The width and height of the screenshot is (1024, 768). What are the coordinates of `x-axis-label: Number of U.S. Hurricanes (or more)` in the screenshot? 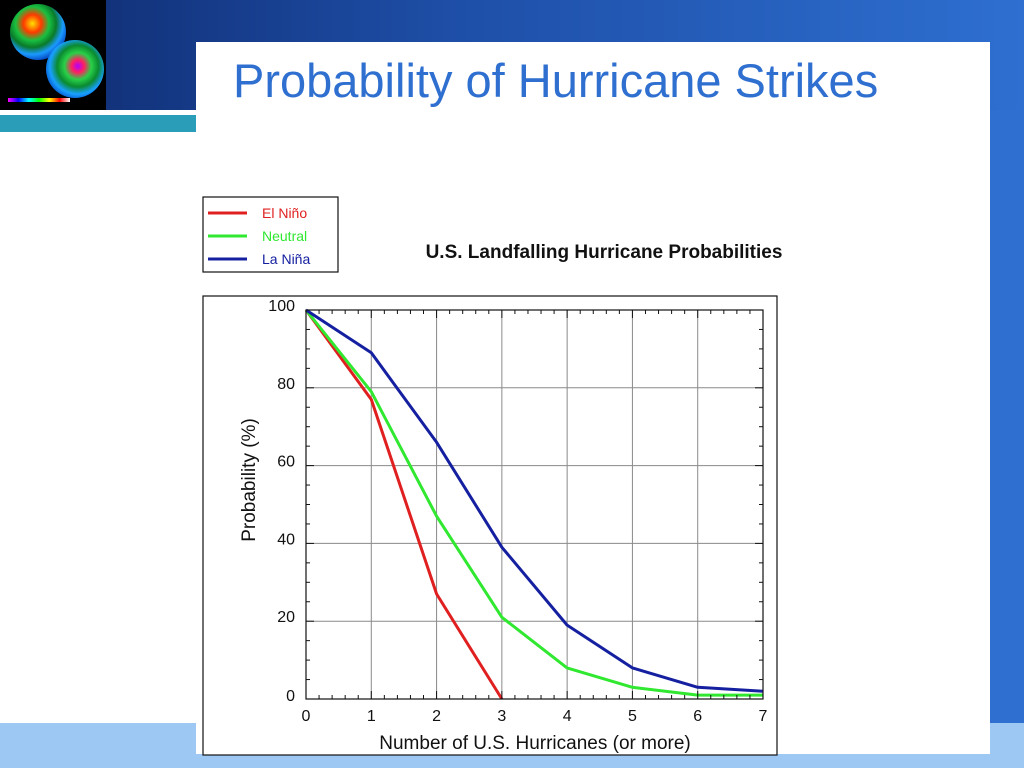 It's located at (534, 743).